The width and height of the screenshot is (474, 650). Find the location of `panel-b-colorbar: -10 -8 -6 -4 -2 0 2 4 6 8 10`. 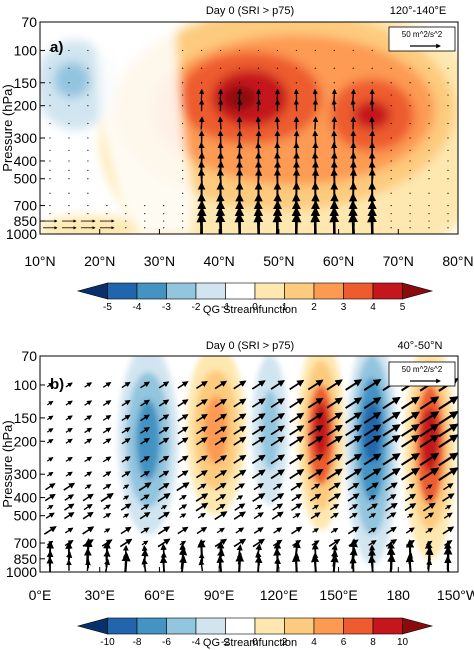

panel-b-colorbar: -10 -8 -6 -4 -2 0 2 4 6 8 10 is located at coordinates (255, 632).